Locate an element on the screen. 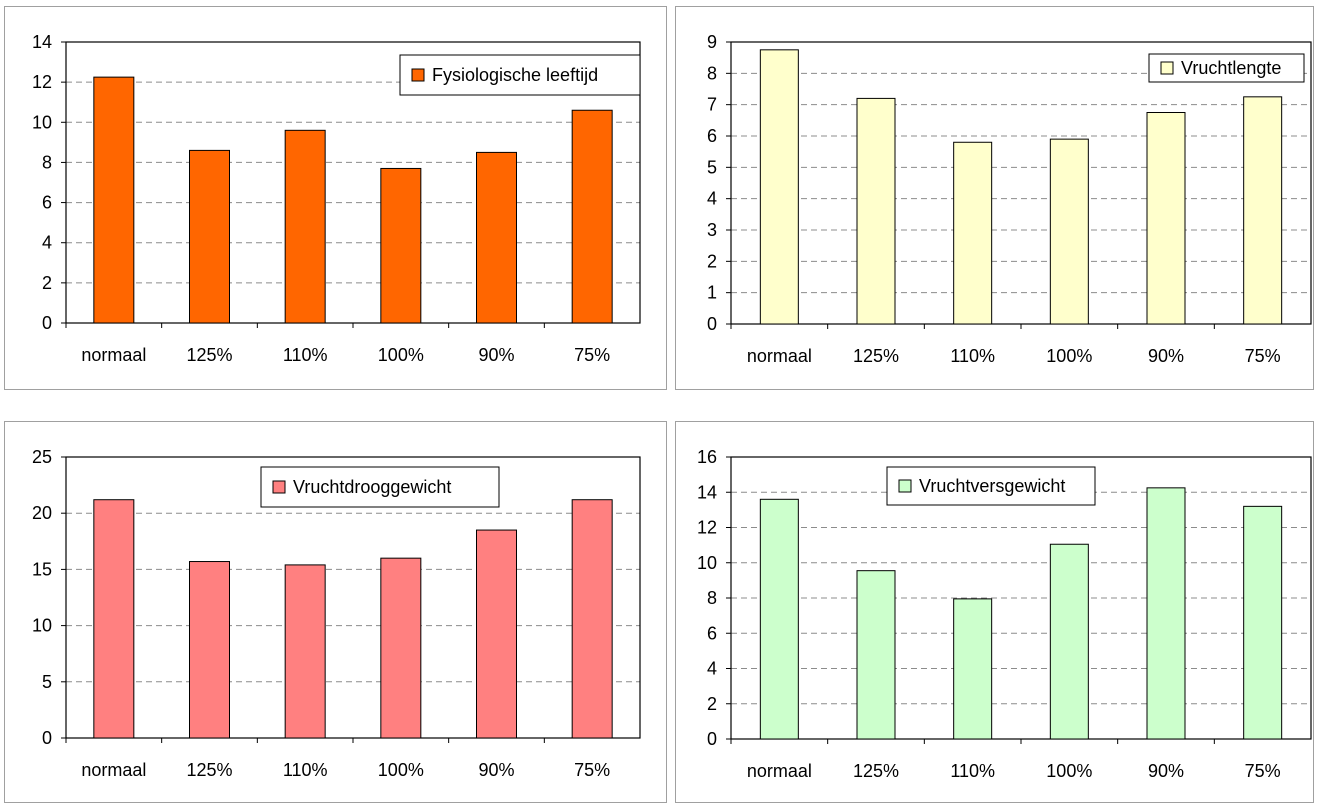 This screenshot has height=804, width=1317. legend-label: Vruchtlengte is located at coordinates (1231, 68).